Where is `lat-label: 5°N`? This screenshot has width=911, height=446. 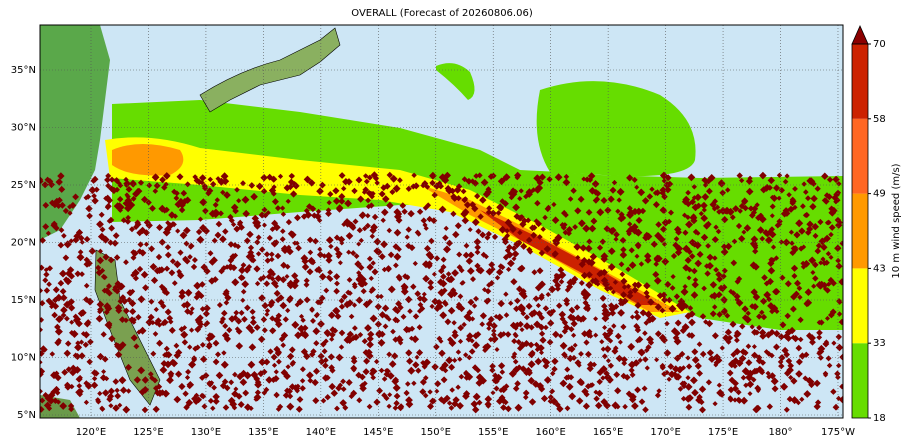 lat-label: 5°N is located at coordinates (26, 415).